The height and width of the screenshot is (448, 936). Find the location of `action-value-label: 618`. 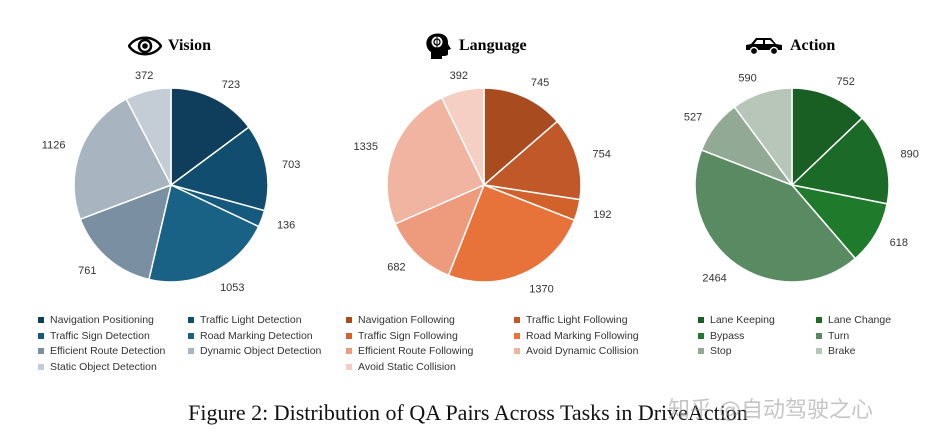

action-value-label: 618 is located at coordinates (899, 243).